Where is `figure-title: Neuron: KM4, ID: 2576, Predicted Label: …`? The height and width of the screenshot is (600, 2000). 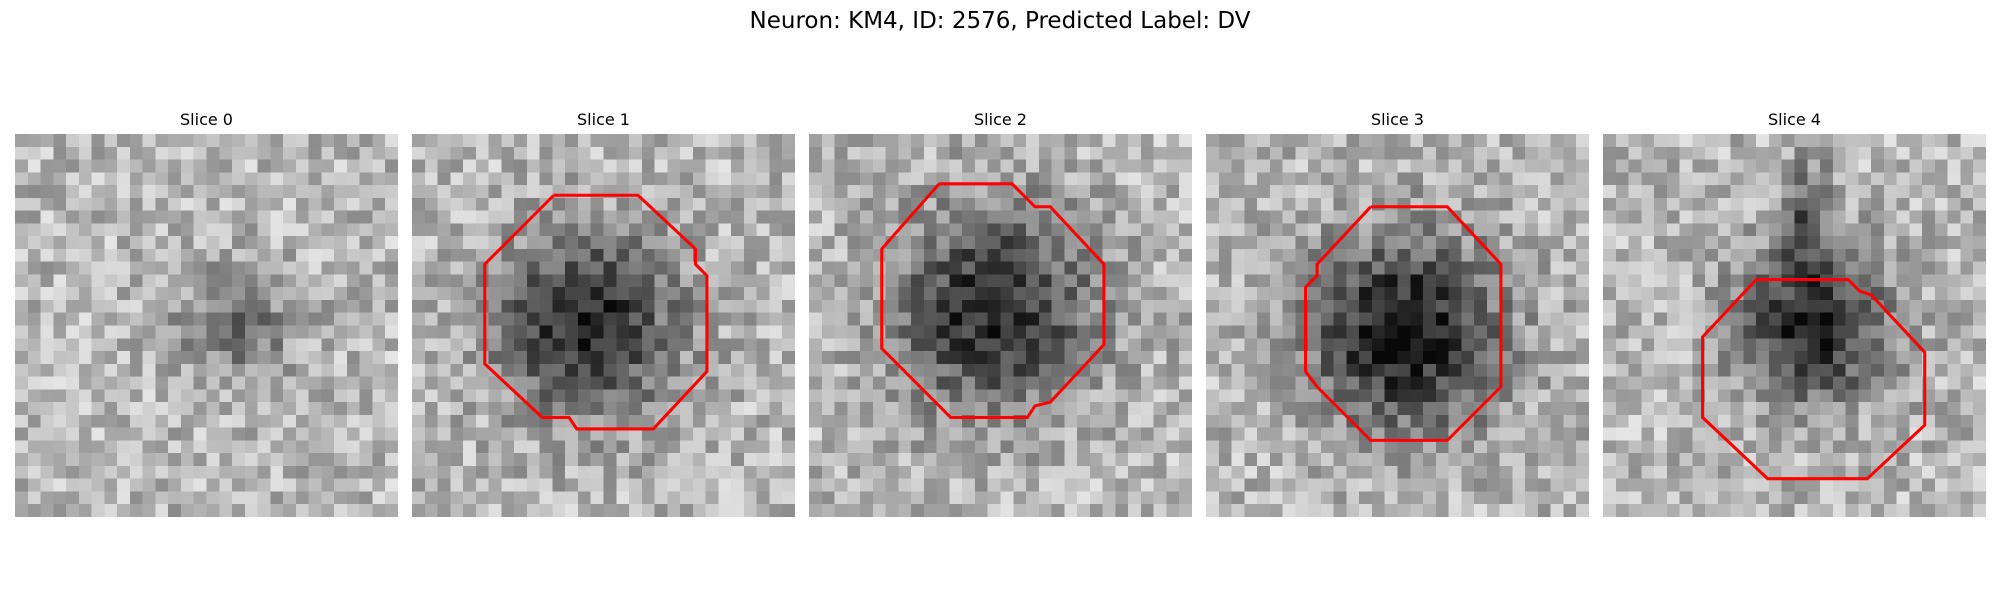
figure-title: Neuron: KM4, ID: 2576, Predicted Label: … is located at coordinates (1000, 21).